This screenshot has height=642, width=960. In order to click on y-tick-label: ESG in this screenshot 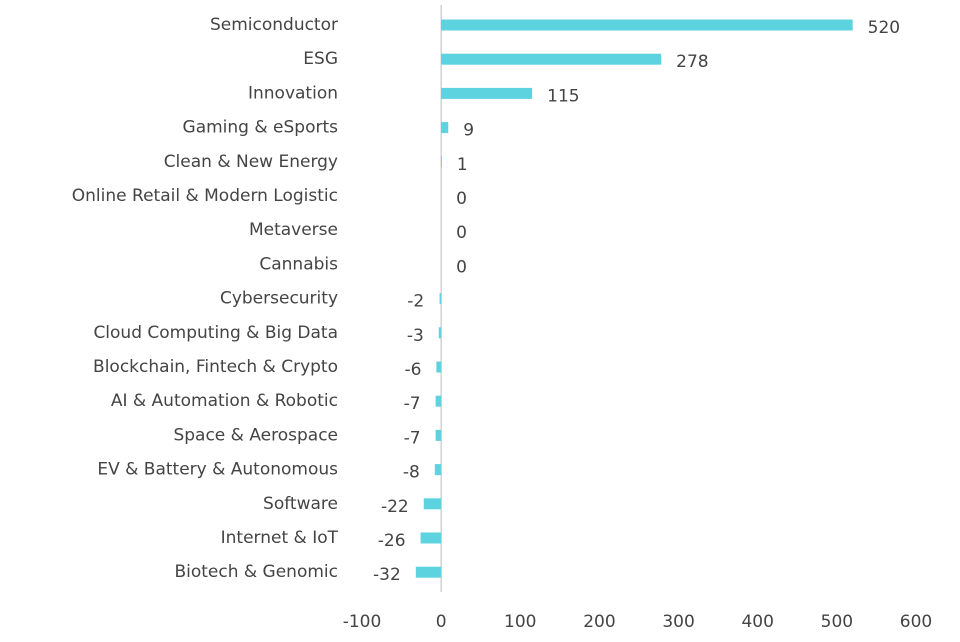, I will do `click(320, 59)`.